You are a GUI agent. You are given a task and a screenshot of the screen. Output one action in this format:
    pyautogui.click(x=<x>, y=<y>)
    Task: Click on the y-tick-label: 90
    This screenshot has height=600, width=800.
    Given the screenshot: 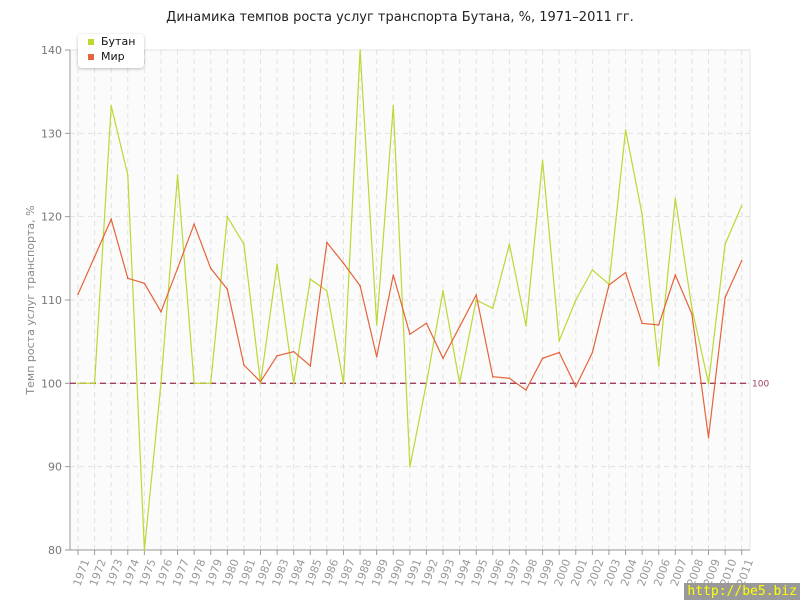 What is the action you would take?
    pyautogui.click(x=55, y=467)
    